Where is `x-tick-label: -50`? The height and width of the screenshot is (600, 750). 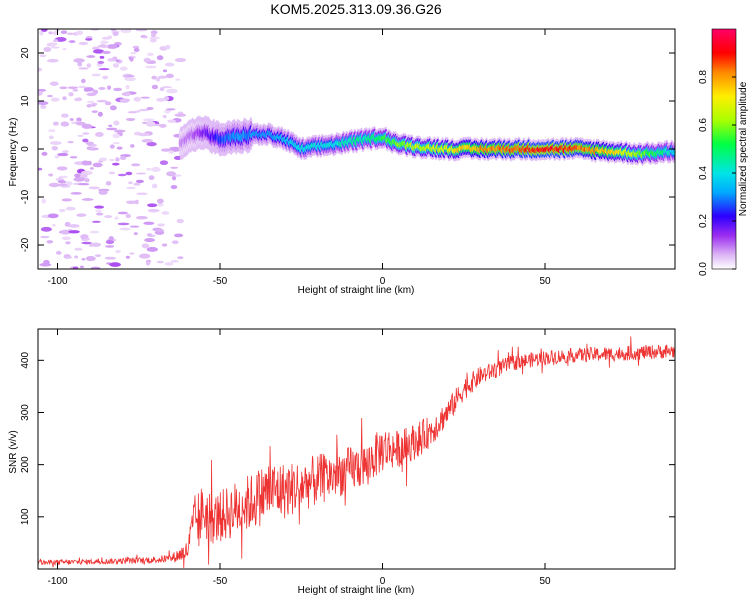 x-tick-label: -50 is located at coordinates (220, 581).